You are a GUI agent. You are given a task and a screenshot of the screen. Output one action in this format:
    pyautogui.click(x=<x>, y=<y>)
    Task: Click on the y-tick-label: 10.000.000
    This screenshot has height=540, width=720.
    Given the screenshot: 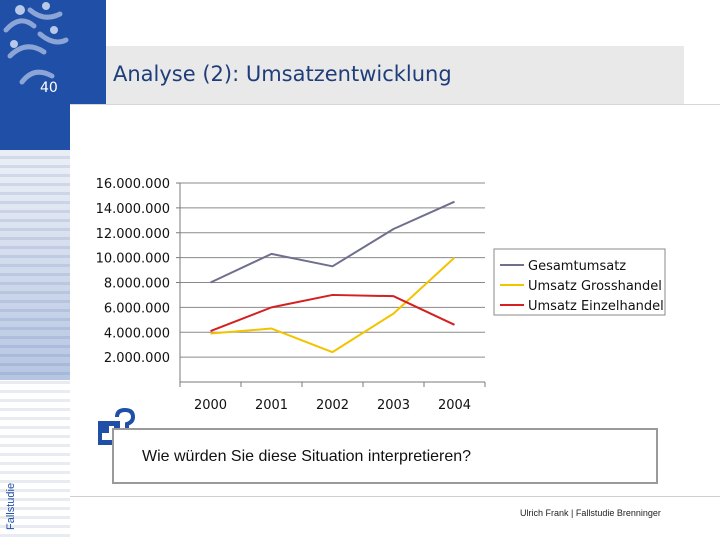 What is the action you would take?
    pyautogui.click(x=133, y=259)
    